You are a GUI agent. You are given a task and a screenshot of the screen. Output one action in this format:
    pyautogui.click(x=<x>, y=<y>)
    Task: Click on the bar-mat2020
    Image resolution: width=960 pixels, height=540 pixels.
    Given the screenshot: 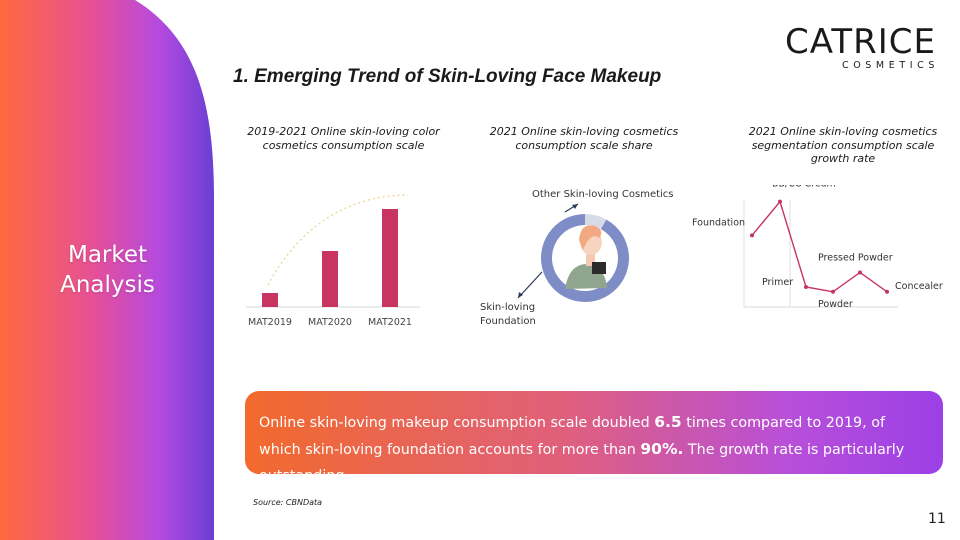 What is the action you would take?
    pyautogui.click(x=330, y=279)
    